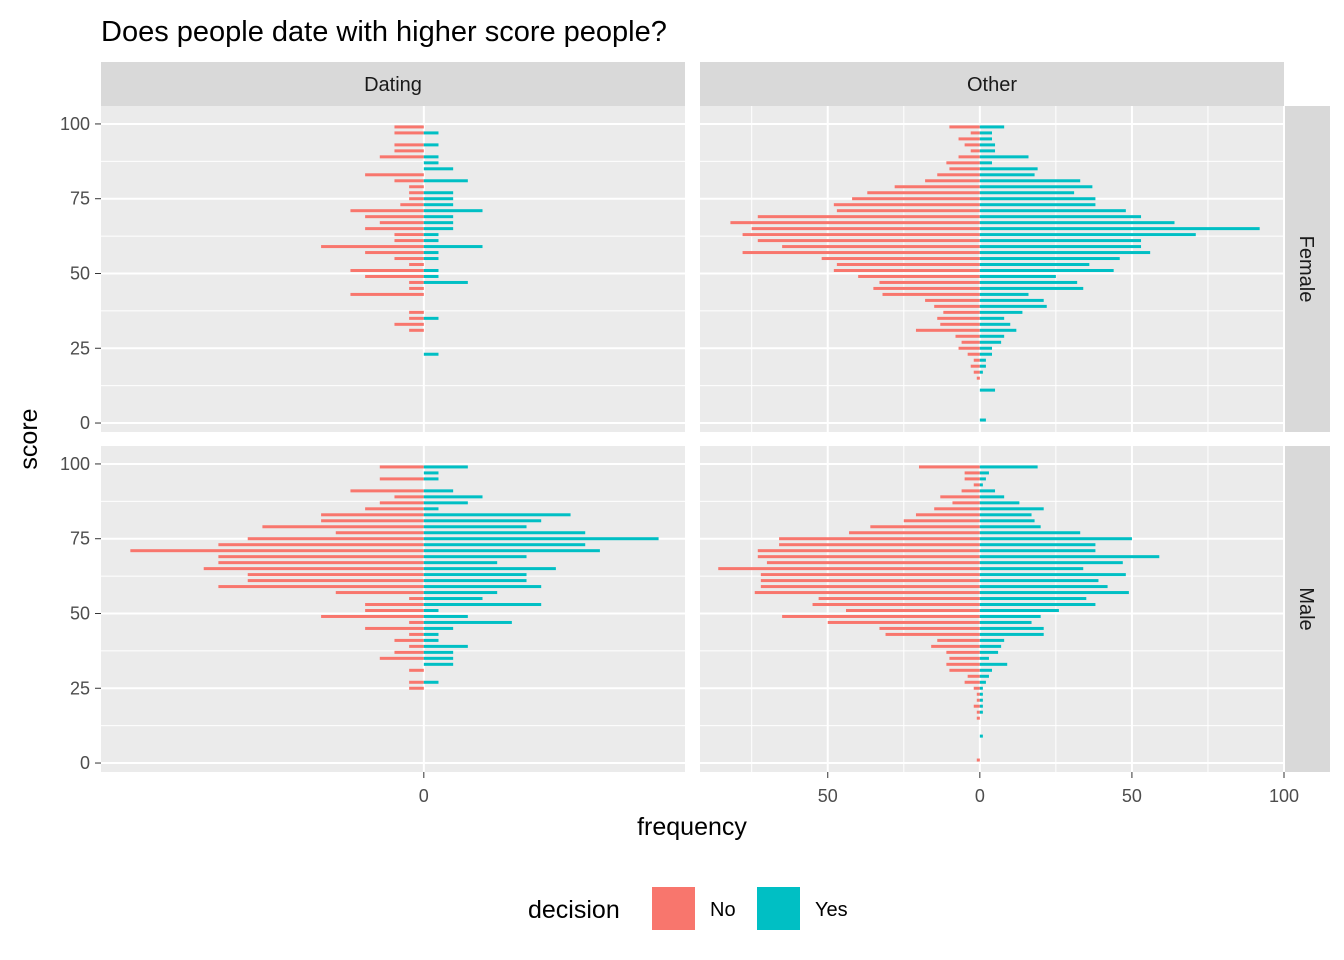  I want to click on x-tick-label: 50, so click(1132, 796).